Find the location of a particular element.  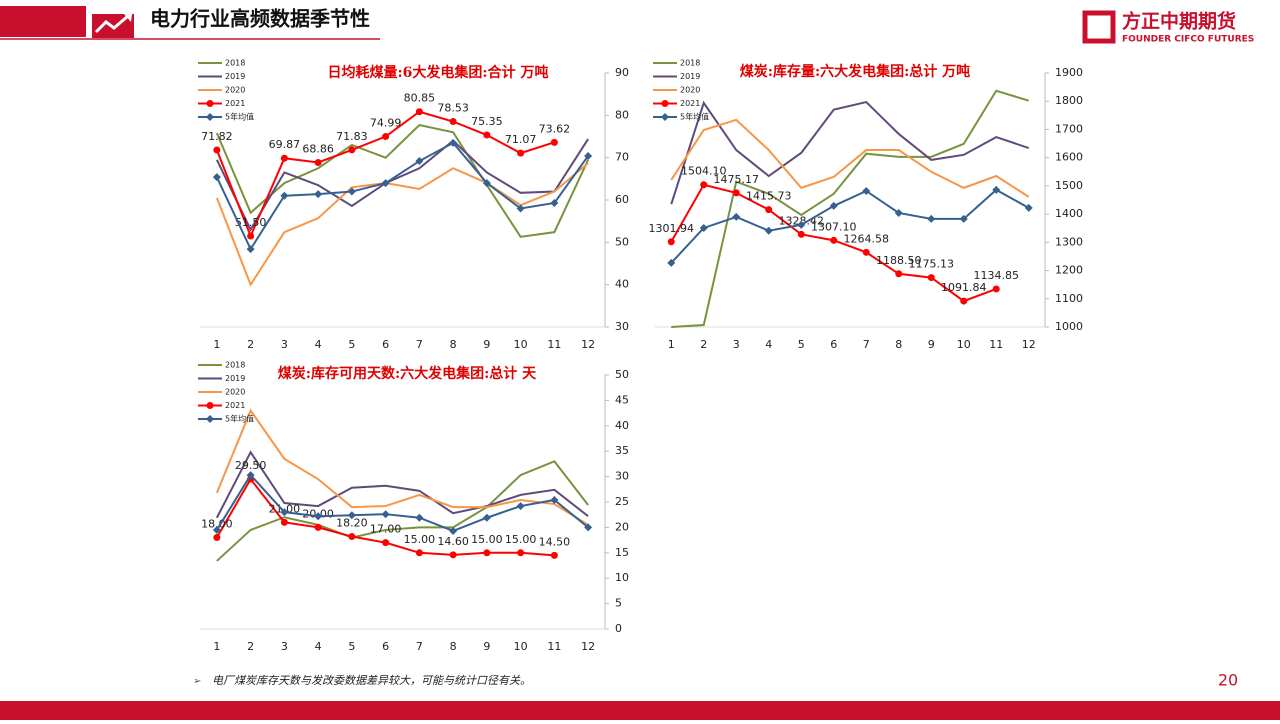

page-number: 20 is located at coordinates (1228, 680).